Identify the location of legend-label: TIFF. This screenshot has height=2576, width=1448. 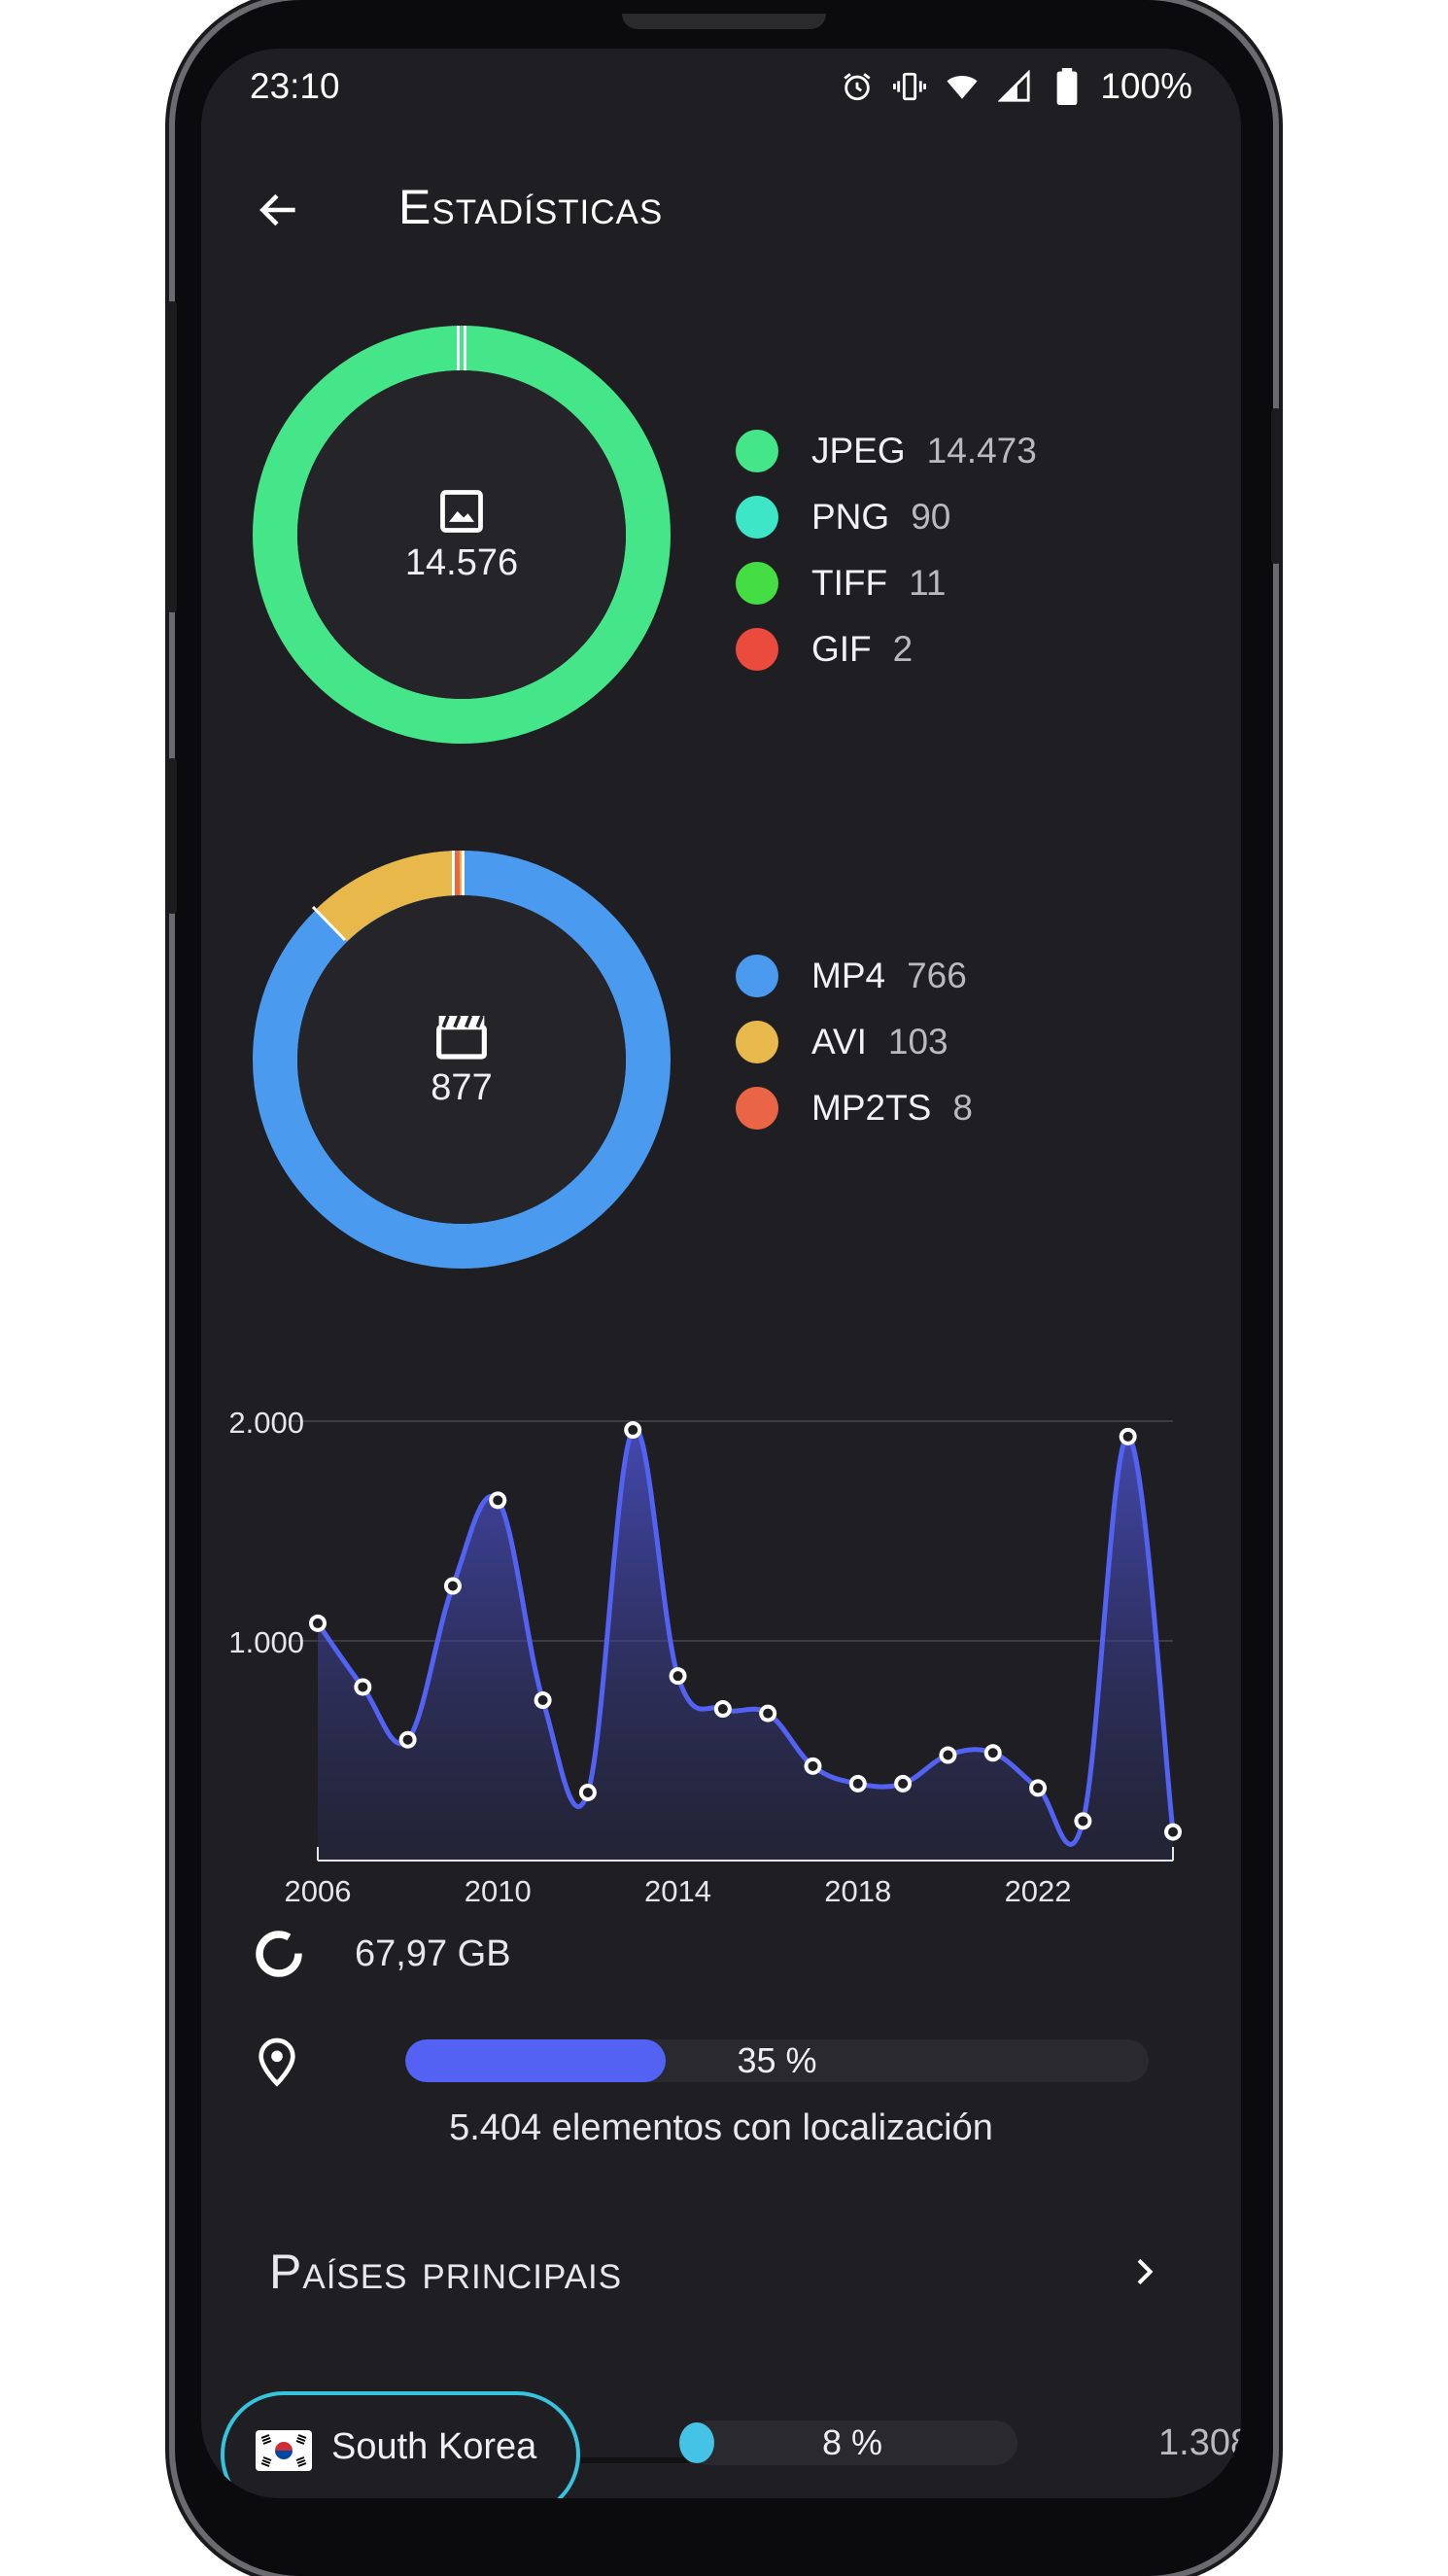
(849, 583).